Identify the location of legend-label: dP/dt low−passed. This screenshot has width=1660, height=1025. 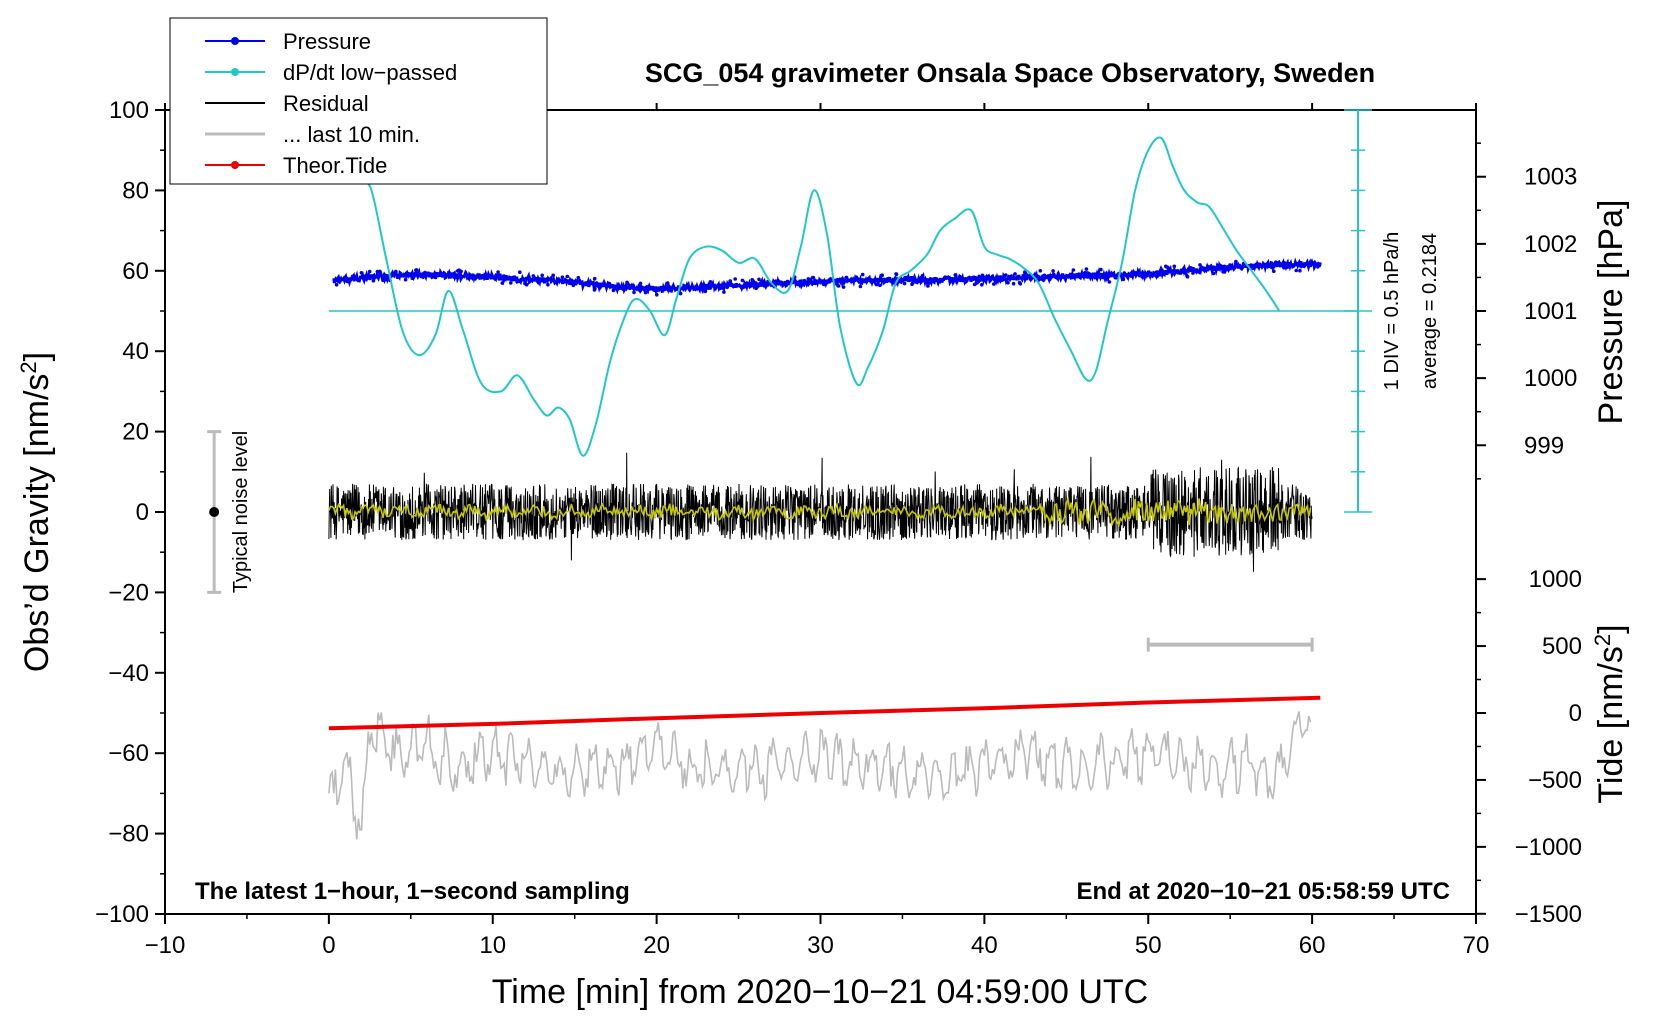
(370, 72).